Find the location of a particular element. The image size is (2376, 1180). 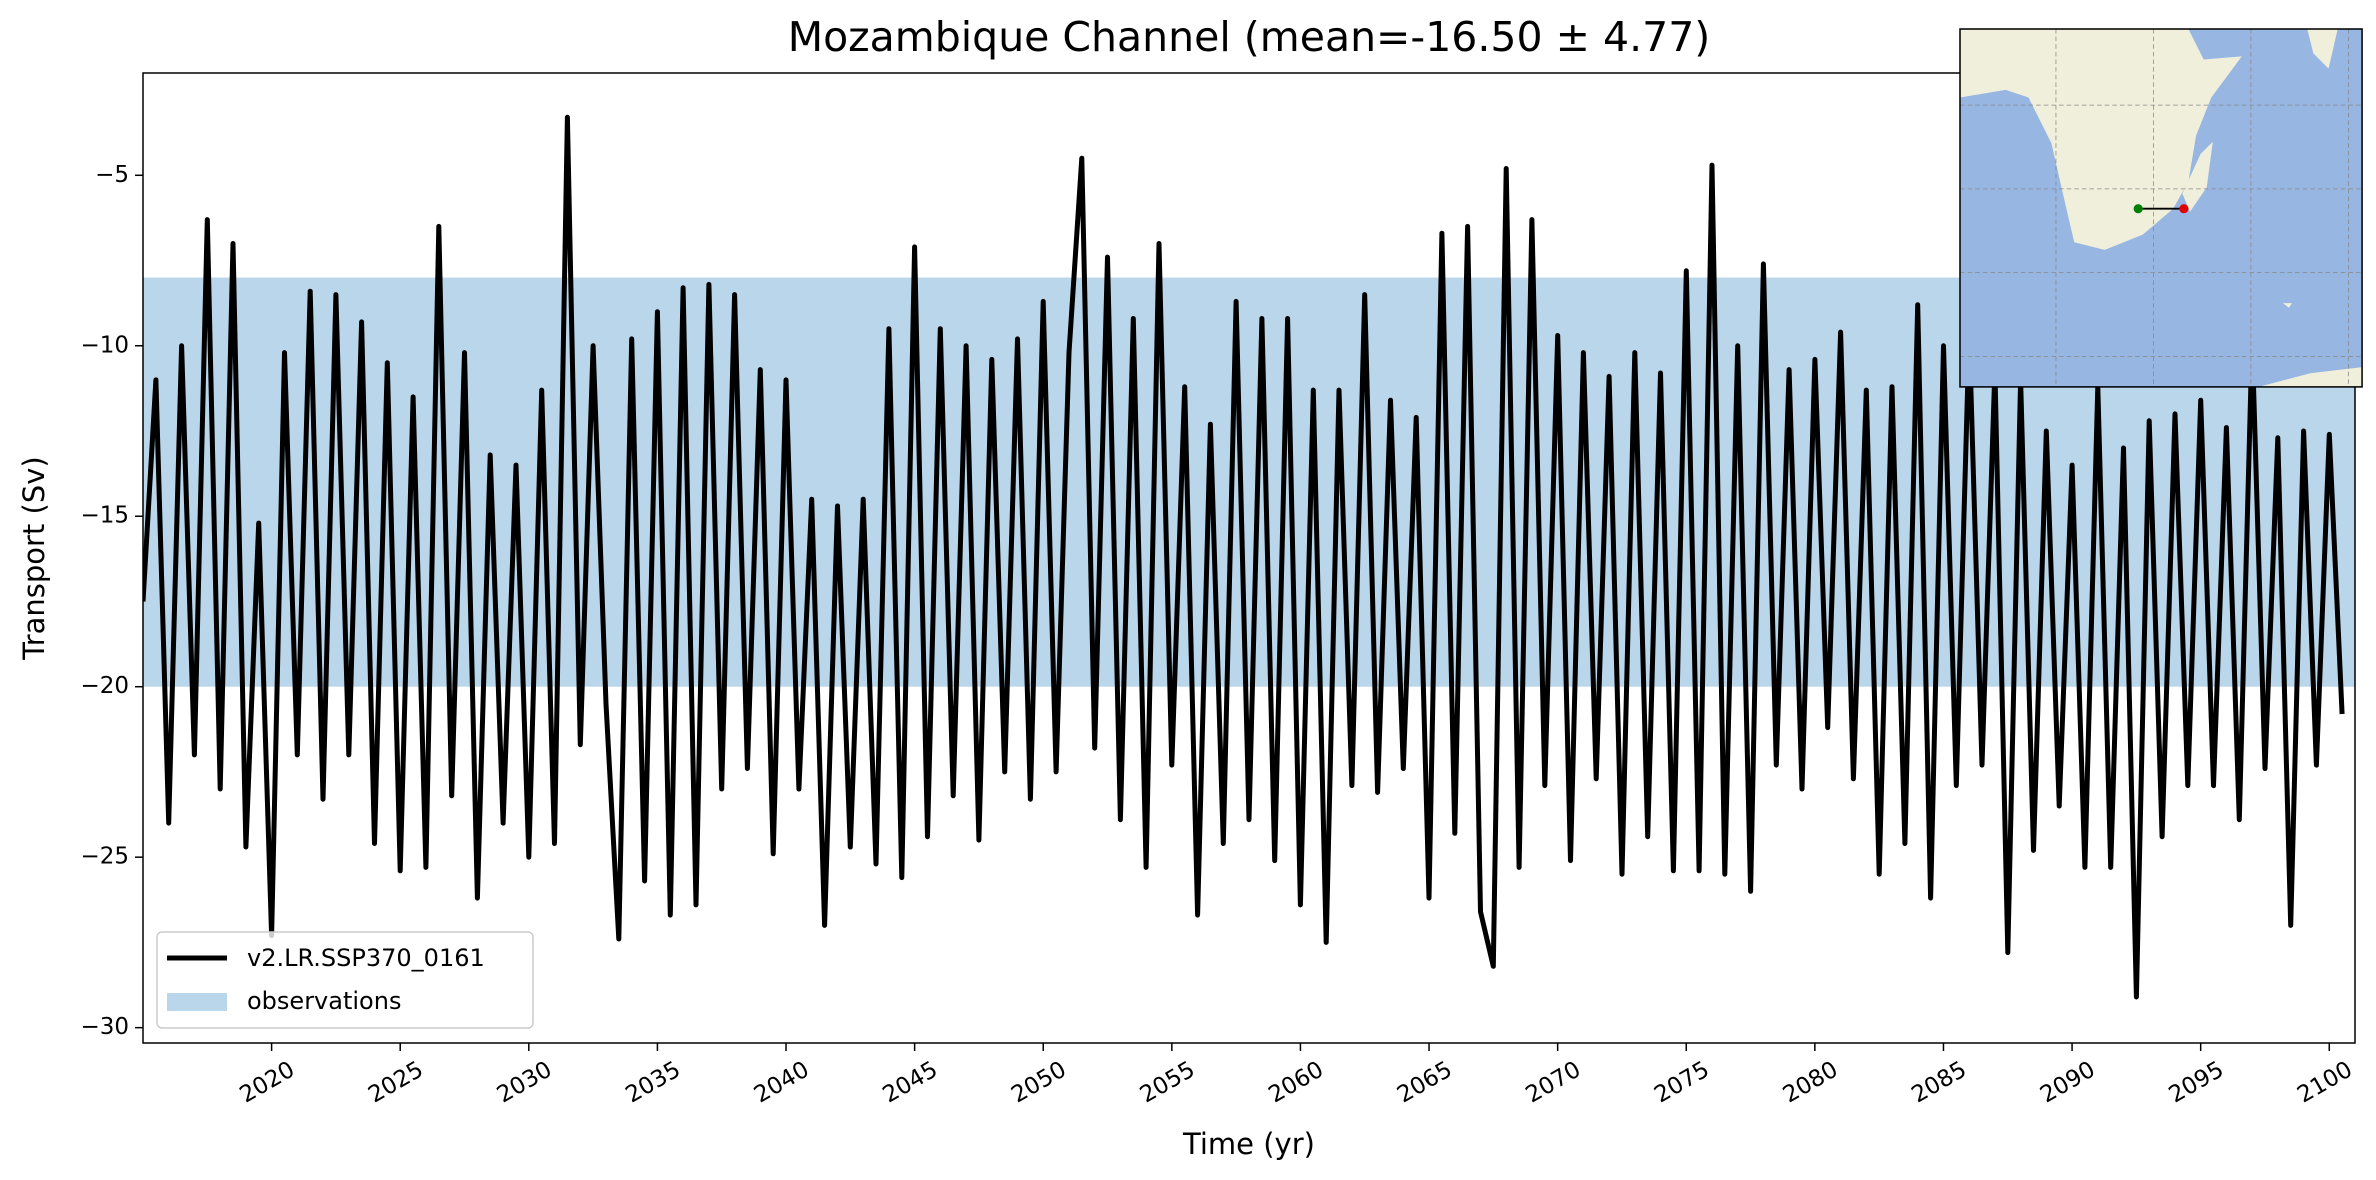

y-tick-label: −5 is located at coordinates (112, 175).